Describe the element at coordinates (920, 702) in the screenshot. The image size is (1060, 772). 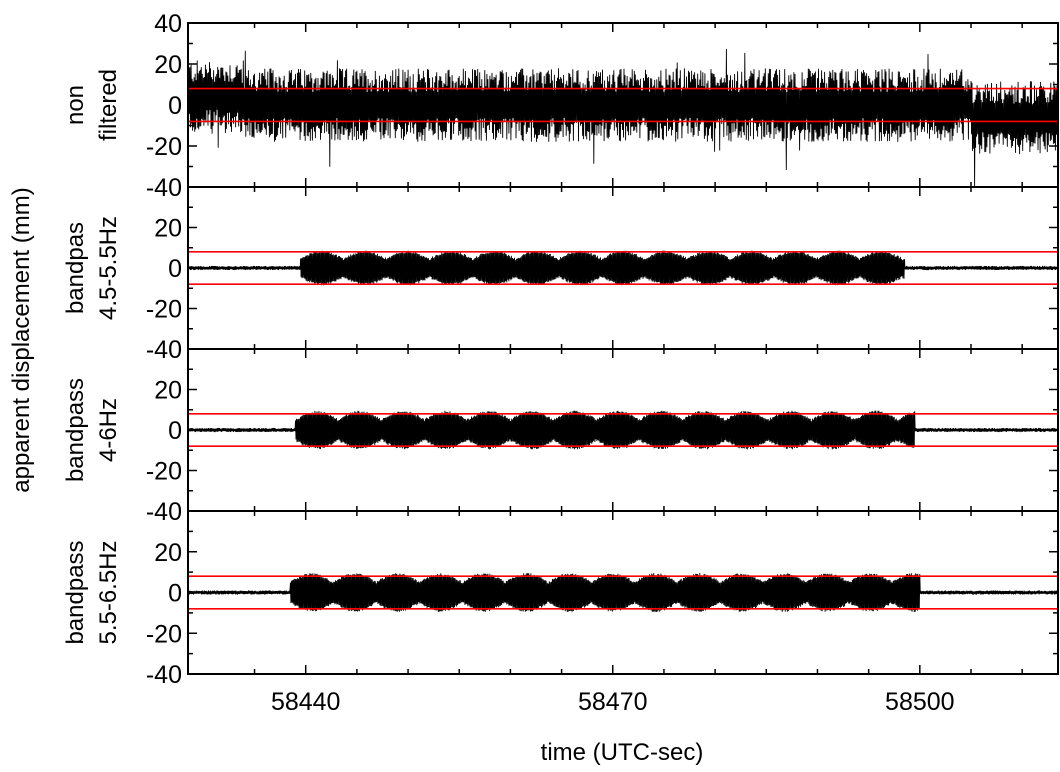
I see `x-tick-label: 58500` at that location.